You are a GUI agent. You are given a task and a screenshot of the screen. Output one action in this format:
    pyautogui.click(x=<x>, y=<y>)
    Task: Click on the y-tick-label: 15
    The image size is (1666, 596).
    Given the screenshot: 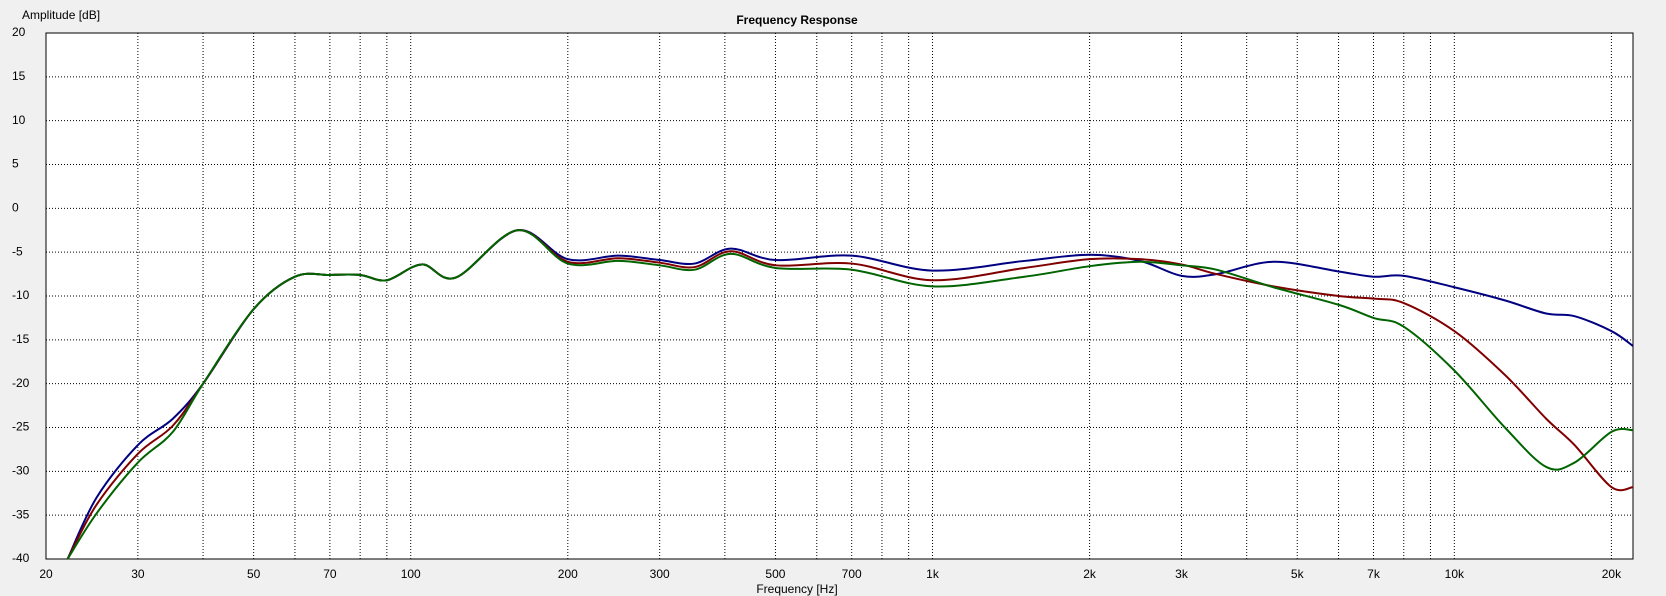 What is the action you would take?
    pyautogui.click(x=19, y=76)
    